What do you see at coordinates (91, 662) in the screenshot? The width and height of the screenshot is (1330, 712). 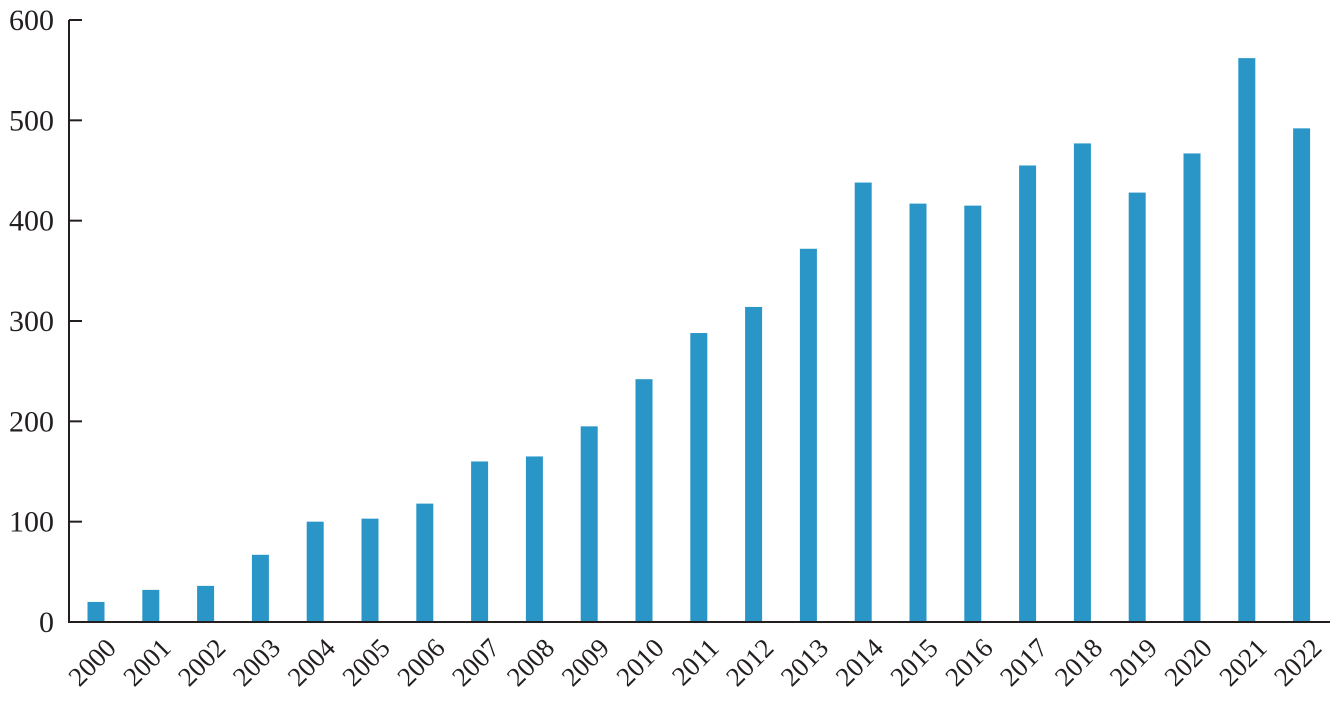 I see `x-tick-label: 2000` at bounding box center [91, 662].